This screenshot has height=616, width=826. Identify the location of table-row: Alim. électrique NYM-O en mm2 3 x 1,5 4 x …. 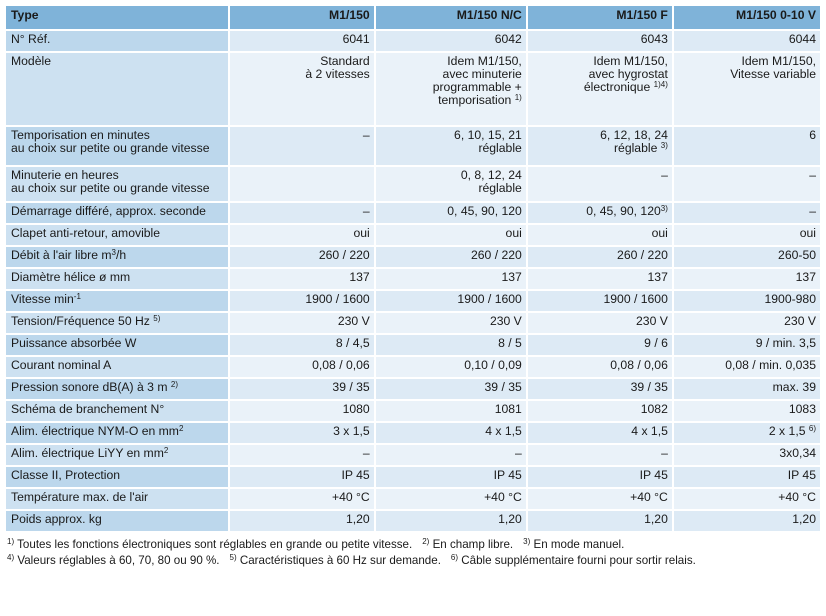
(413, 433).